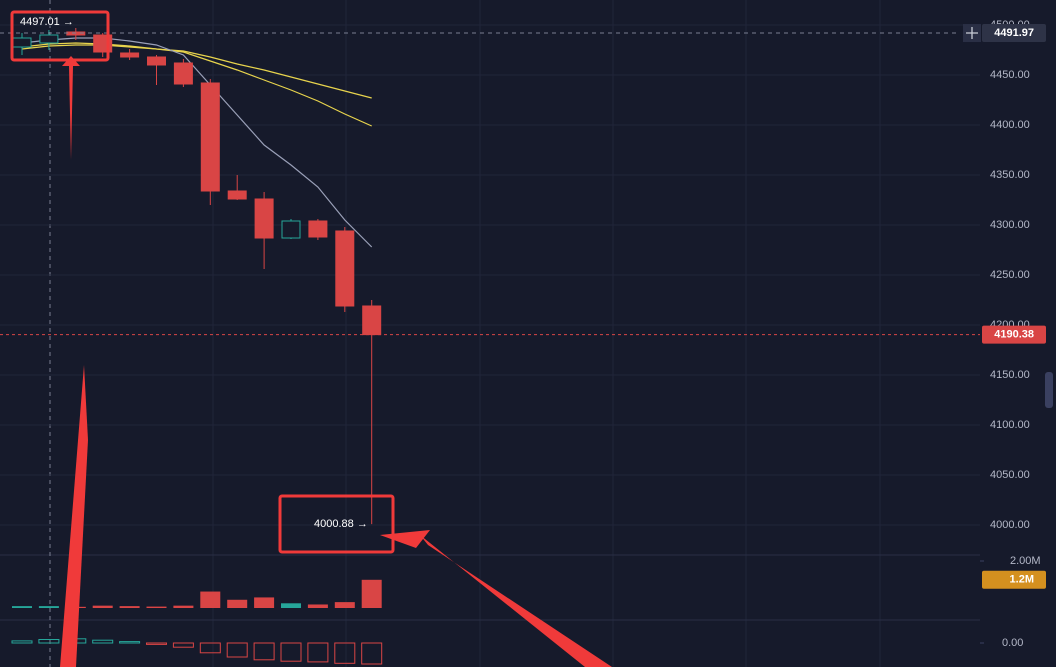 The height and width of the screenshot is (667, 1056). What do you see at coordinates (341, 524) in the screenshot?
I see `low-annotation: 4000.88 →` at bounding box center [341, 524].